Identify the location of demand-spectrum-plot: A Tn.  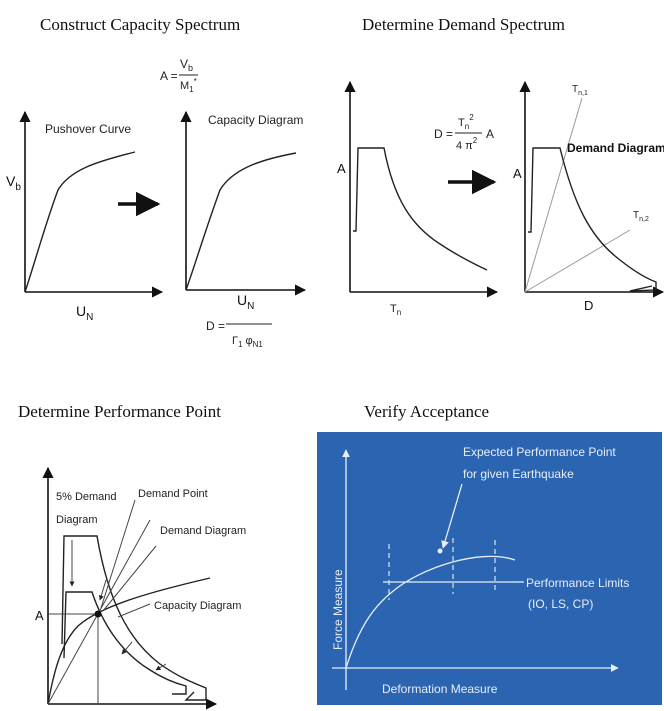
(418, 198).